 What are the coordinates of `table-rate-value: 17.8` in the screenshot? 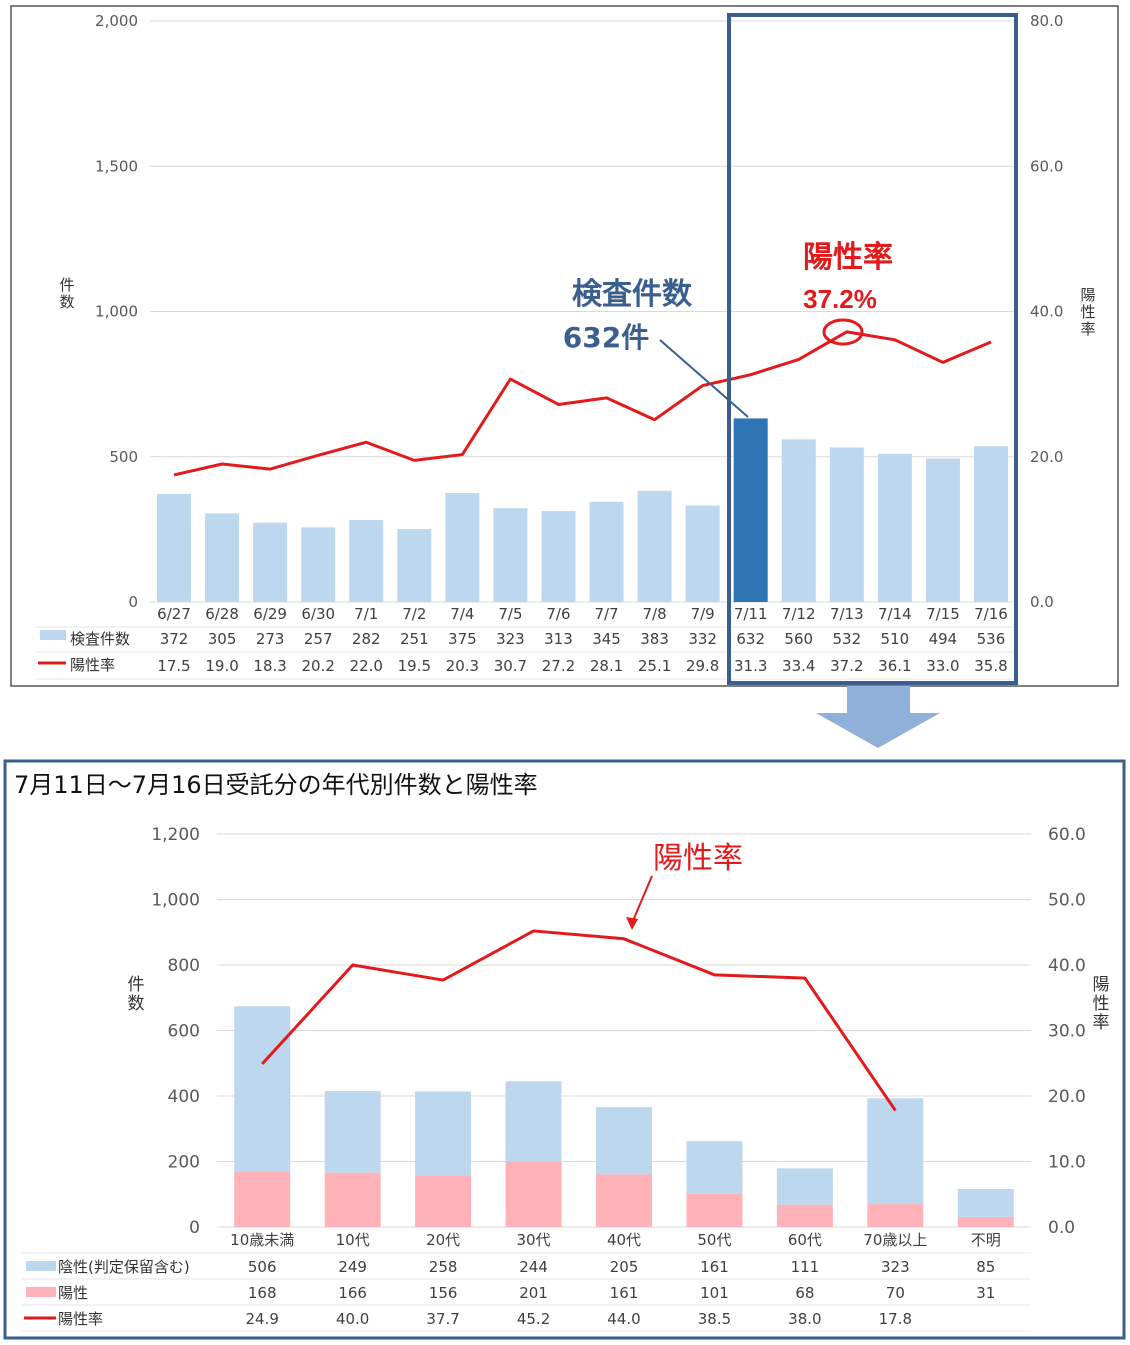 It's located at (895, 1319).